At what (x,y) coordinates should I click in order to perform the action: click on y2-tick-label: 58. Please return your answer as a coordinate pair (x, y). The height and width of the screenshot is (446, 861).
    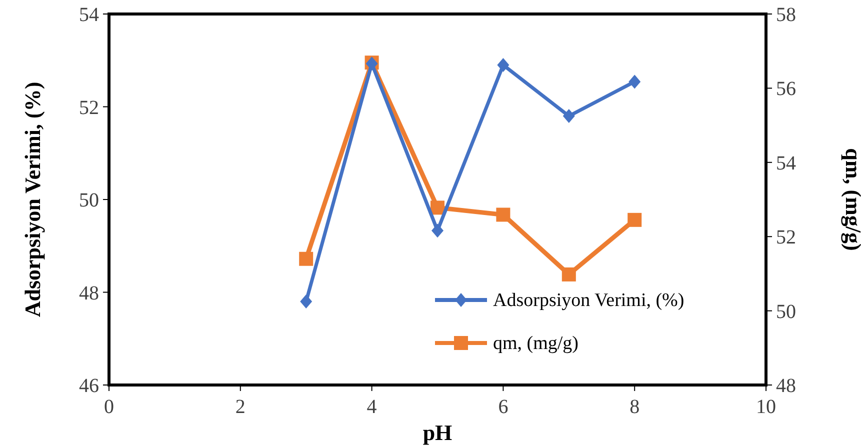
    Looking at the image, I should click on (786, 15).